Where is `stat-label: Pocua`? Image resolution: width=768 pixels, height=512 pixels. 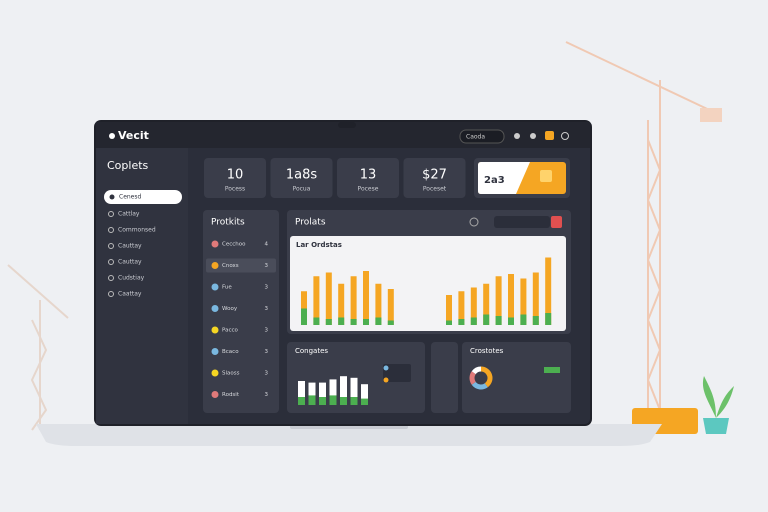 stat-label: Pocua is located at coordinates (302, 189).